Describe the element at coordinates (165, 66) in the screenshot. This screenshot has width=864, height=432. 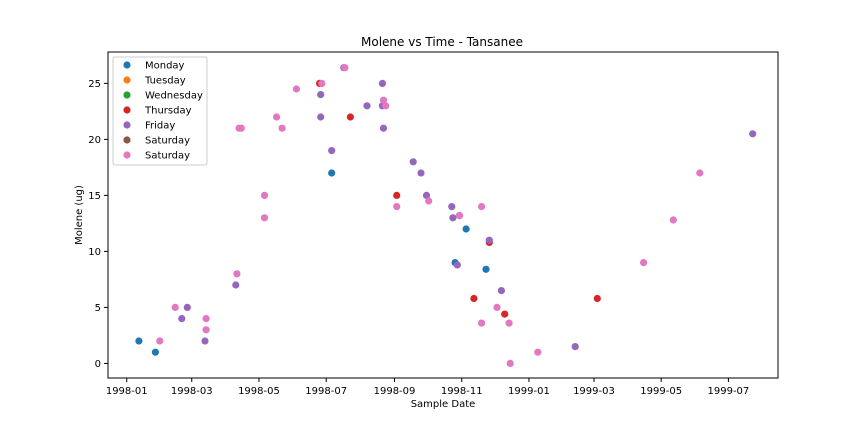
I see `legend-label-0: Monday` at that location.